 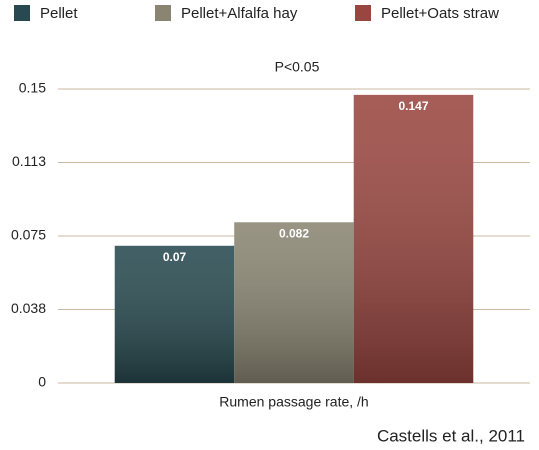 I want to click on y-tick-label: 0.113, so click(x=29, y=161).